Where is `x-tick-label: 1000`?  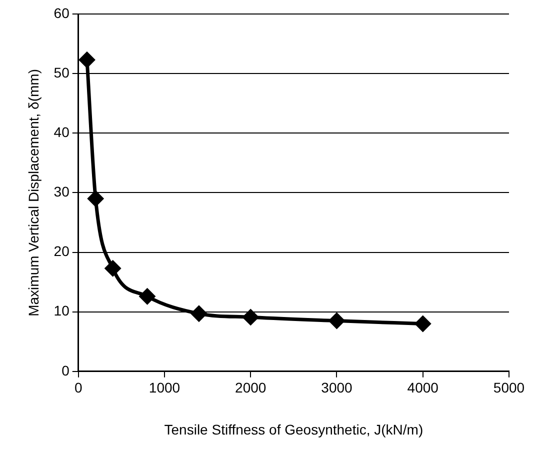
x-tick-label: 1000 is located at coordinates (164, 388).